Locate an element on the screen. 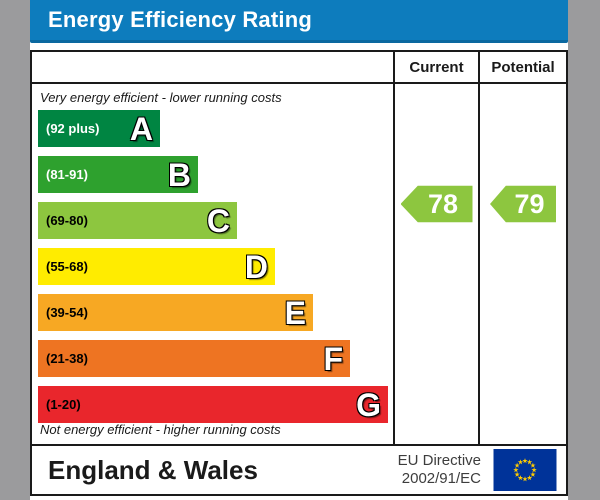 The height and width of the screenshot is (500, 600). potential-rating-arrow: 79 is located at coordinates (523, 204).